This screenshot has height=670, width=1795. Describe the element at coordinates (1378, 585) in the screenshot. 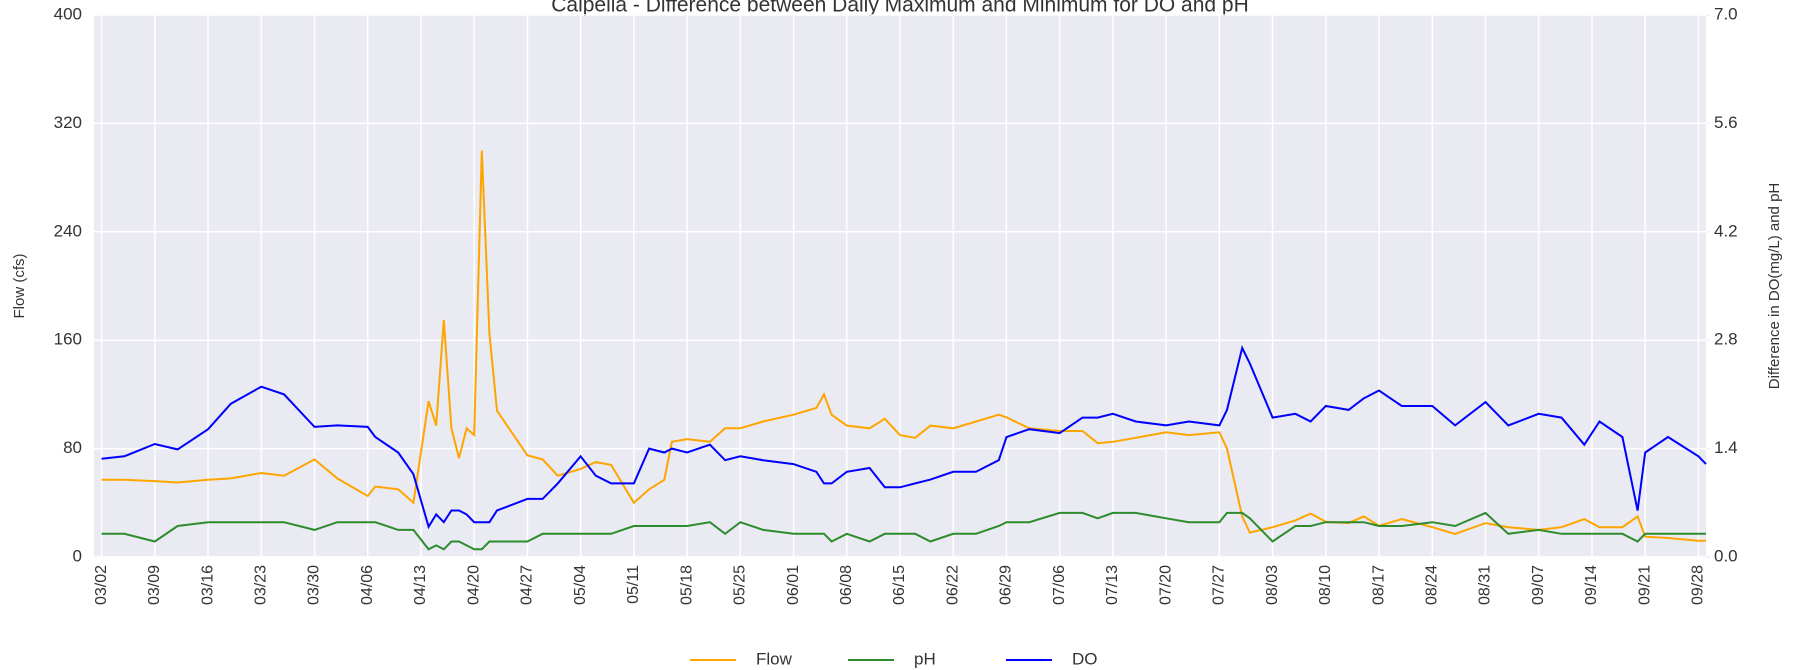

I see `x-tick-label: 08/17` at that location.